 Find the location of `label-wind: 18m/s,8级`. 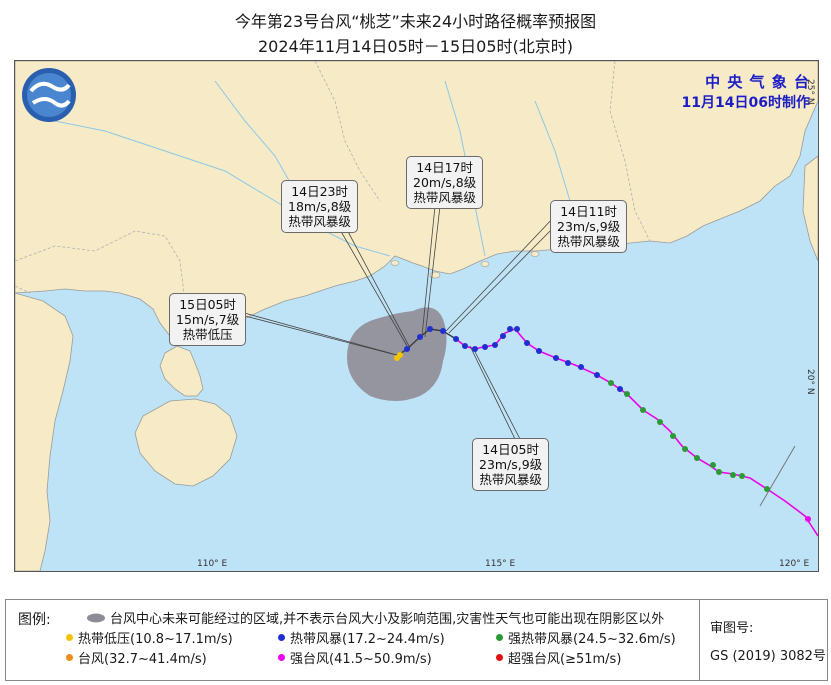

label-wind: 18m/s,8级 is located at coordinates (320, 206).